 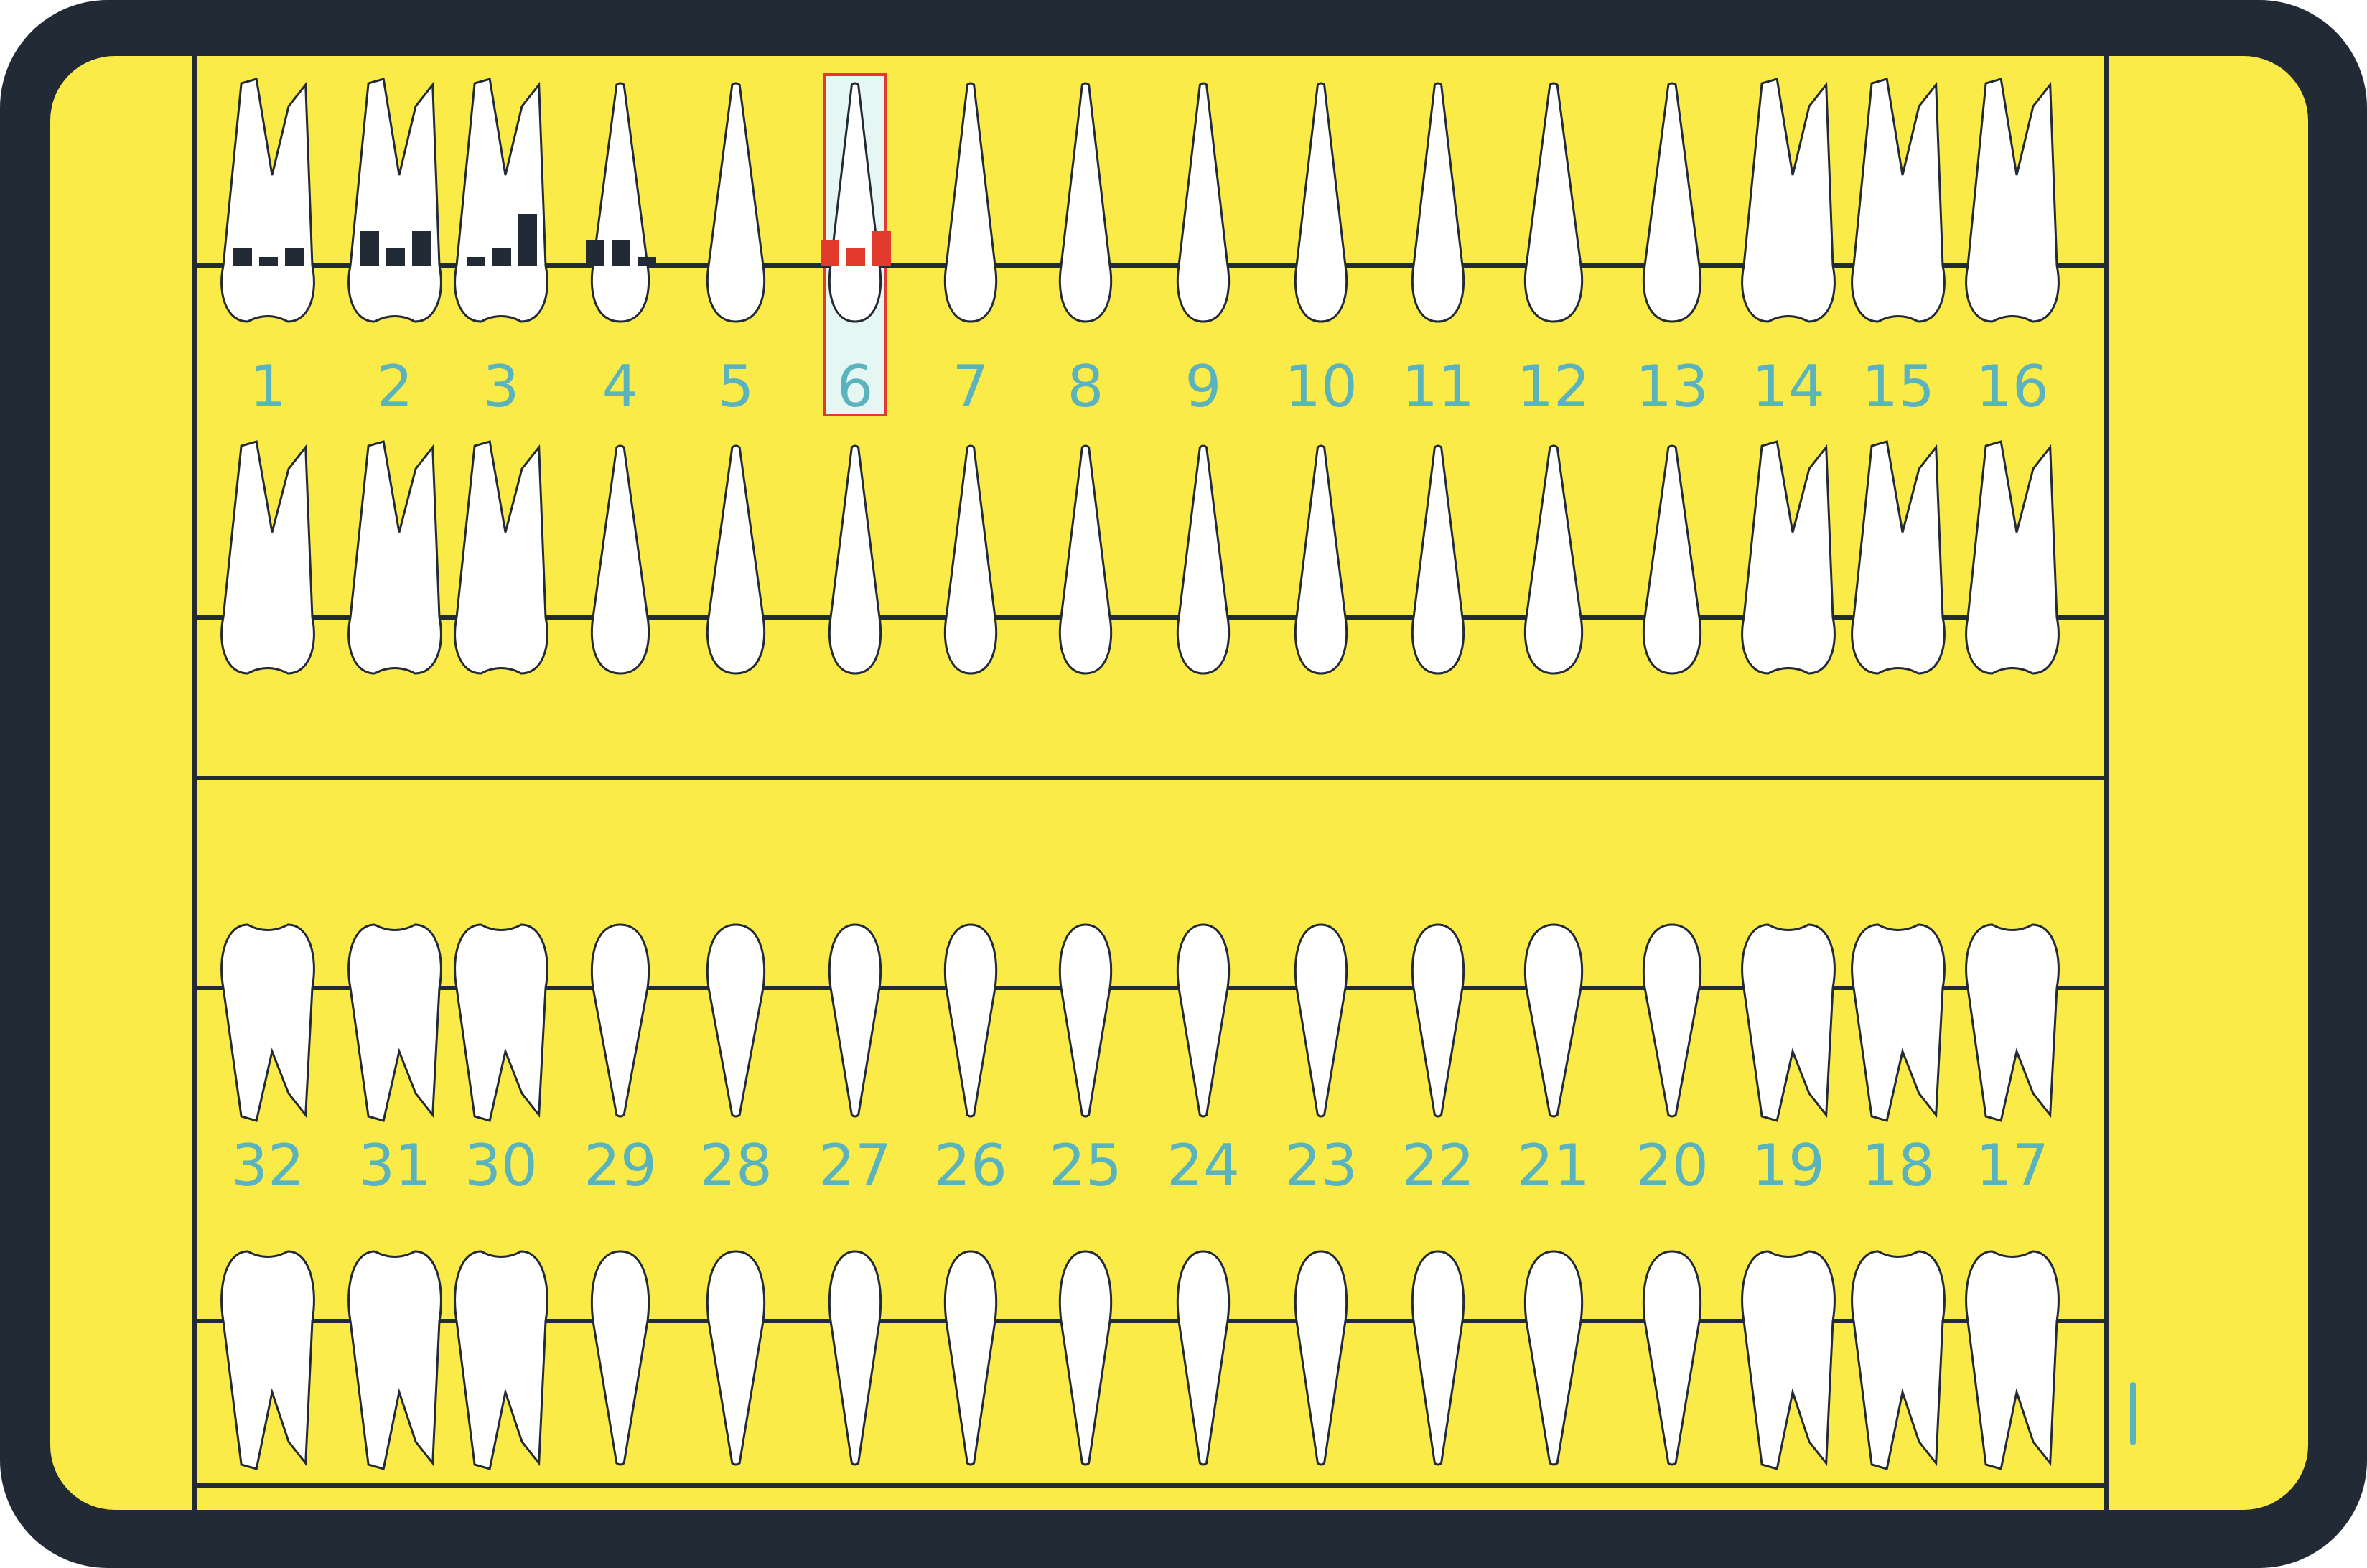 I want to click on upper-tooth-number: 14, so click(x=1788, y=386).